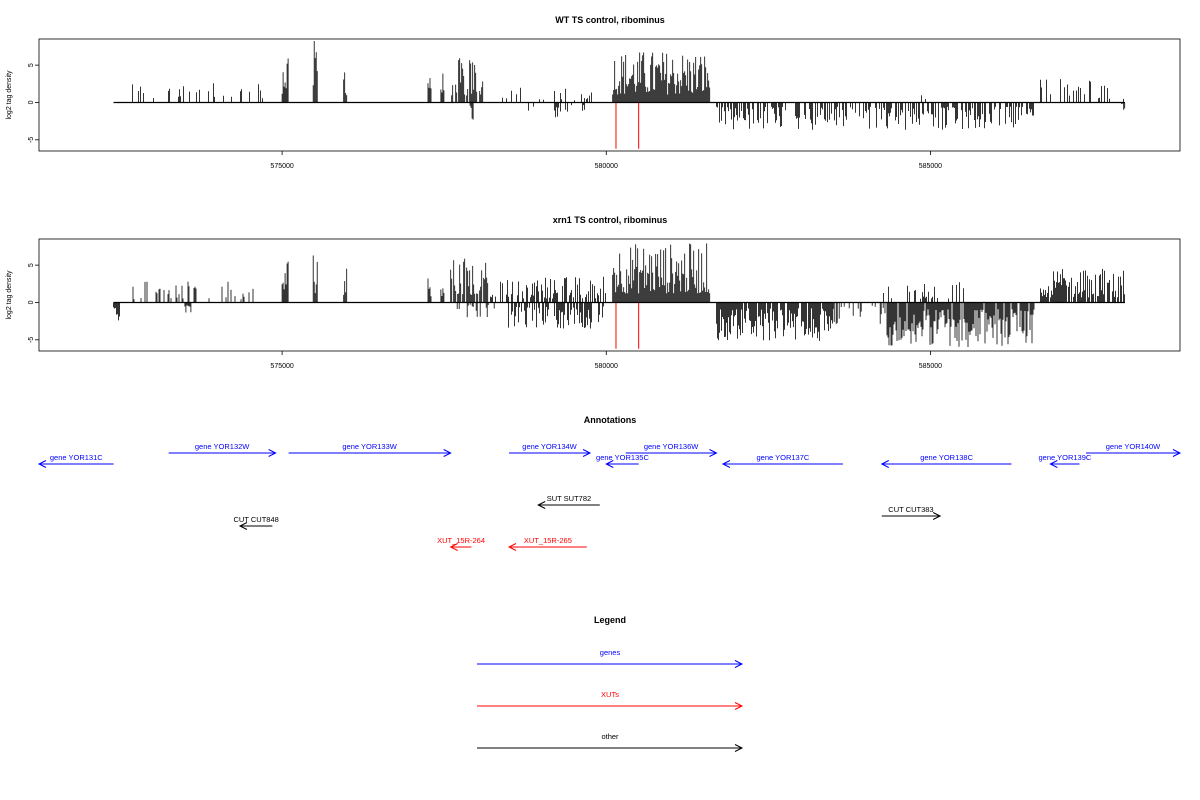 This screenshot has height=800, width=1200. Describe the element at coordinates (610, 220) in the screenshot. I see `xrn1-panel-title: xrn1 TS control, ribominus` at that location.